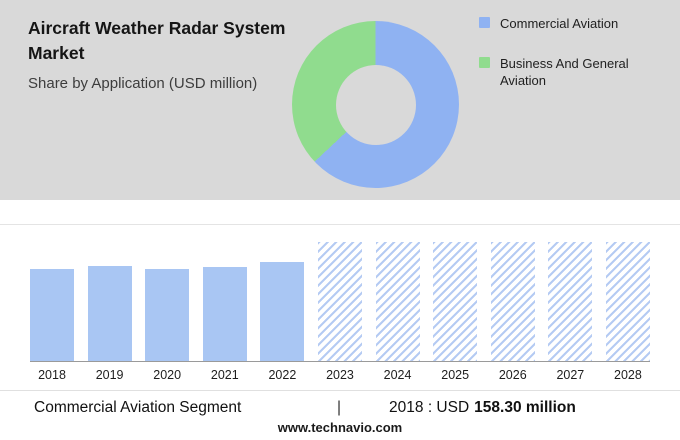 This screenshot has height=440, width=680. I want to click on bar-column: 2028, so click(627, 312).